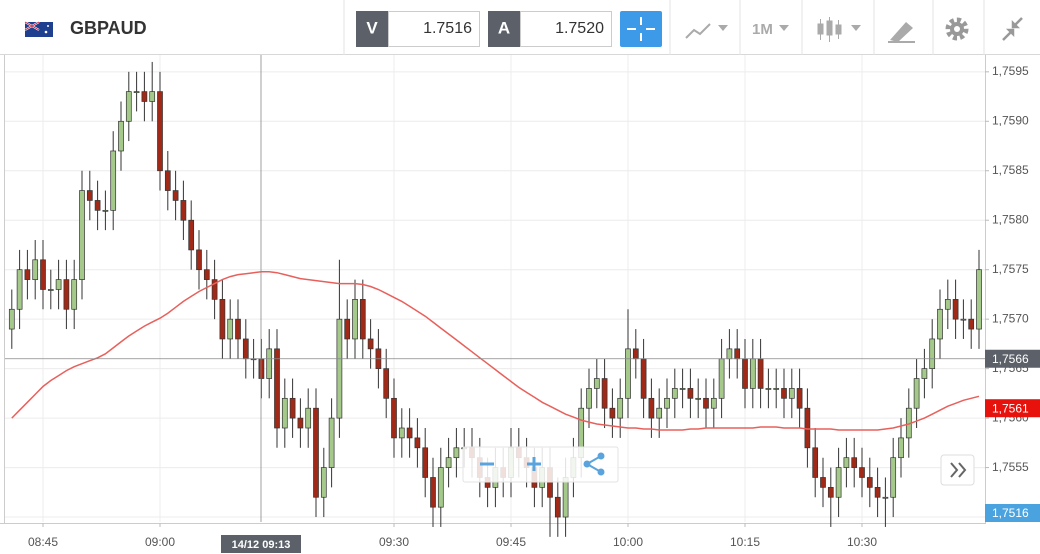  I want to click on price-tag: 1,7516, so click(1010, 513).